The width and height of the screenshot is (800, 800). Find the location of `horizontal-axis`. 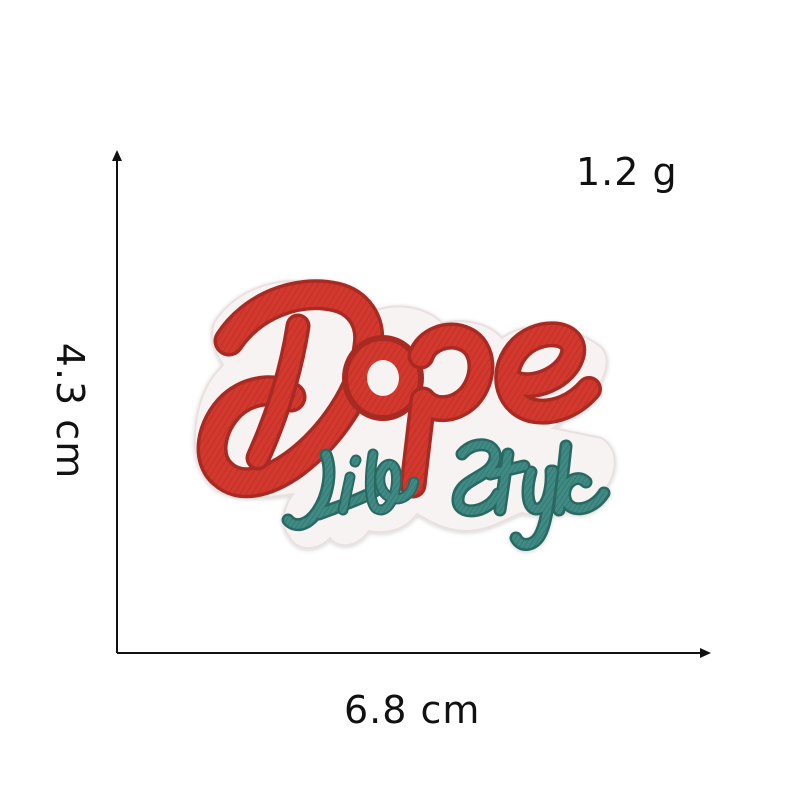

horizontal-axis is located at coordinates (414, 653).